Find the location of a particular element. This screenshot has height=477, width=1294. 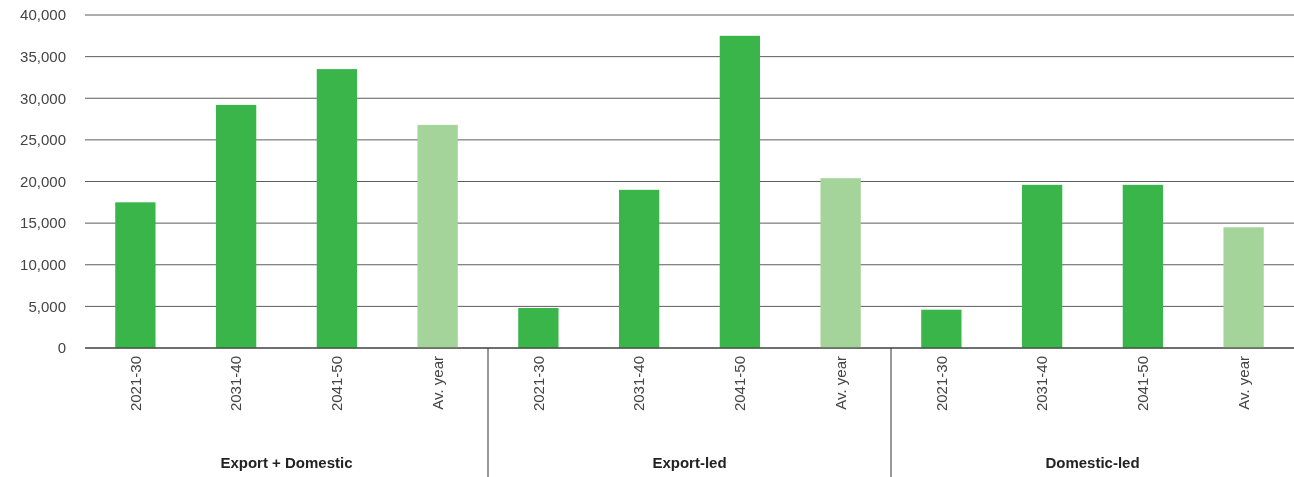

y-tick-label: 10,000 is located at coordinates (43, 264).